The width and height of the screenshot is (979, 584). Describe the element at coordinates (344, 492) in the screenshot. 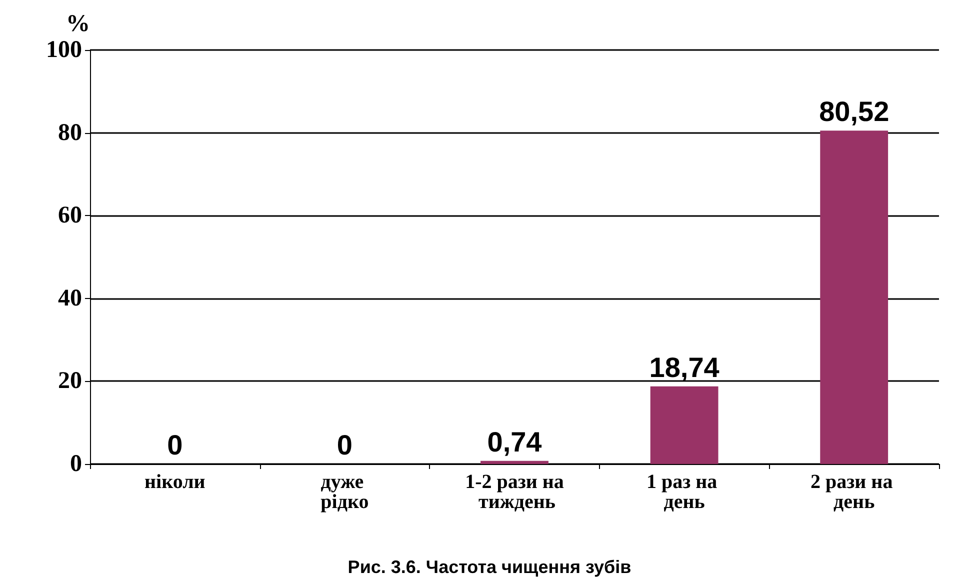

I see `x-tick-label: дуже рідко` at that location.